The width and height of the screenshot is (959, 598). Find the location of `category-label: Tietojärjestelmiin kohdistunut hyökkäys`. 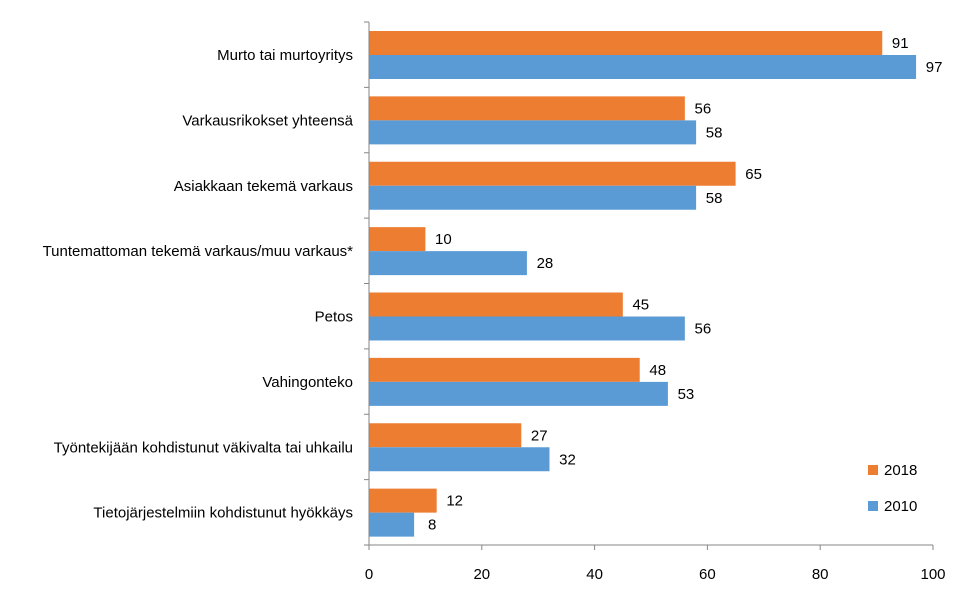

category-label: Tietojärjestelmiin kohdistunut hyökkäys is located at coordinates (223, 513).